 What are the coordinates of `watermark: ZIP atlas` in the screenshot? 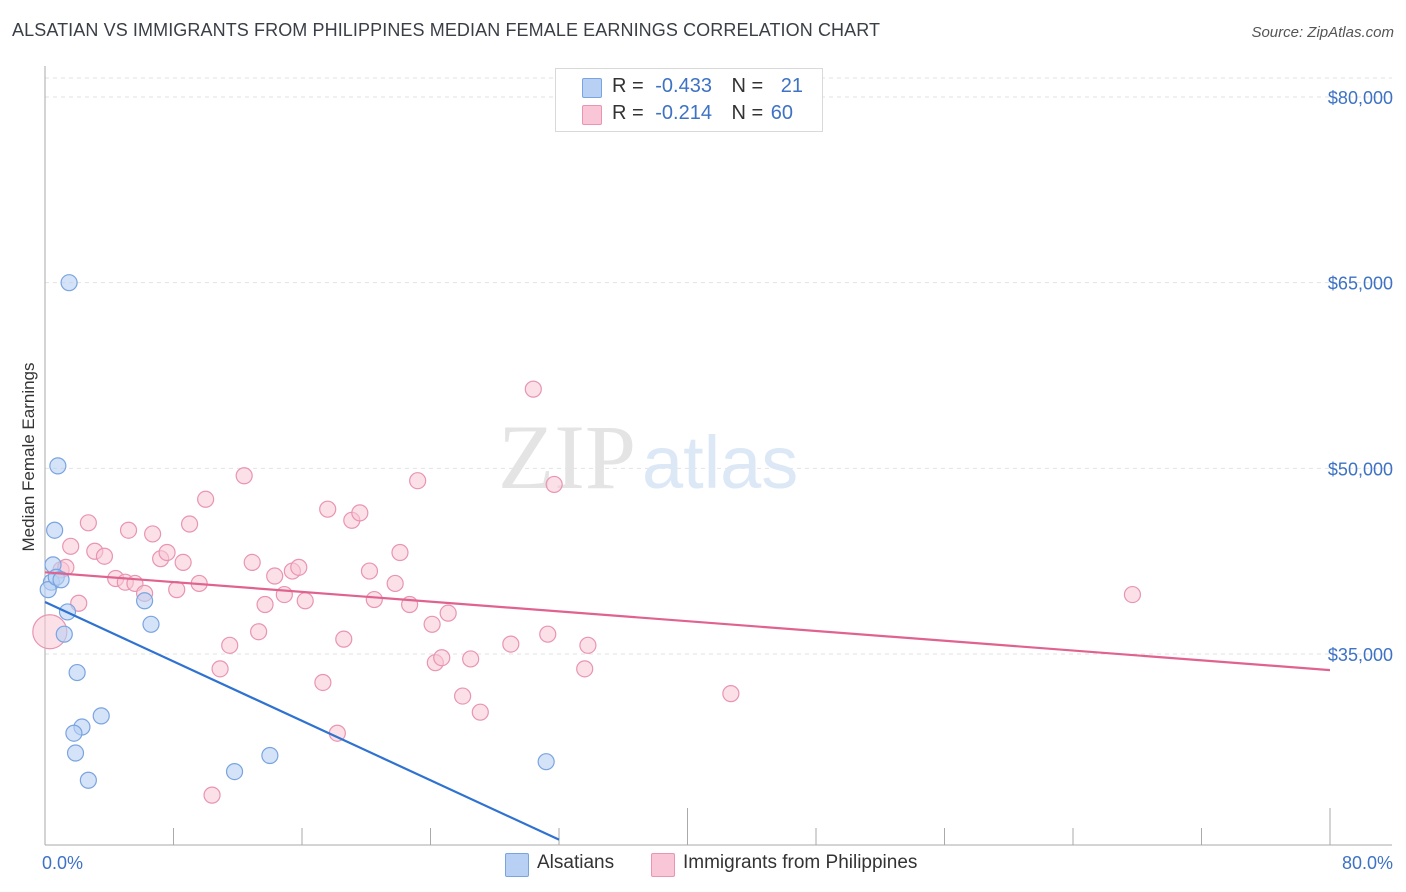 It's located at (648, 457).